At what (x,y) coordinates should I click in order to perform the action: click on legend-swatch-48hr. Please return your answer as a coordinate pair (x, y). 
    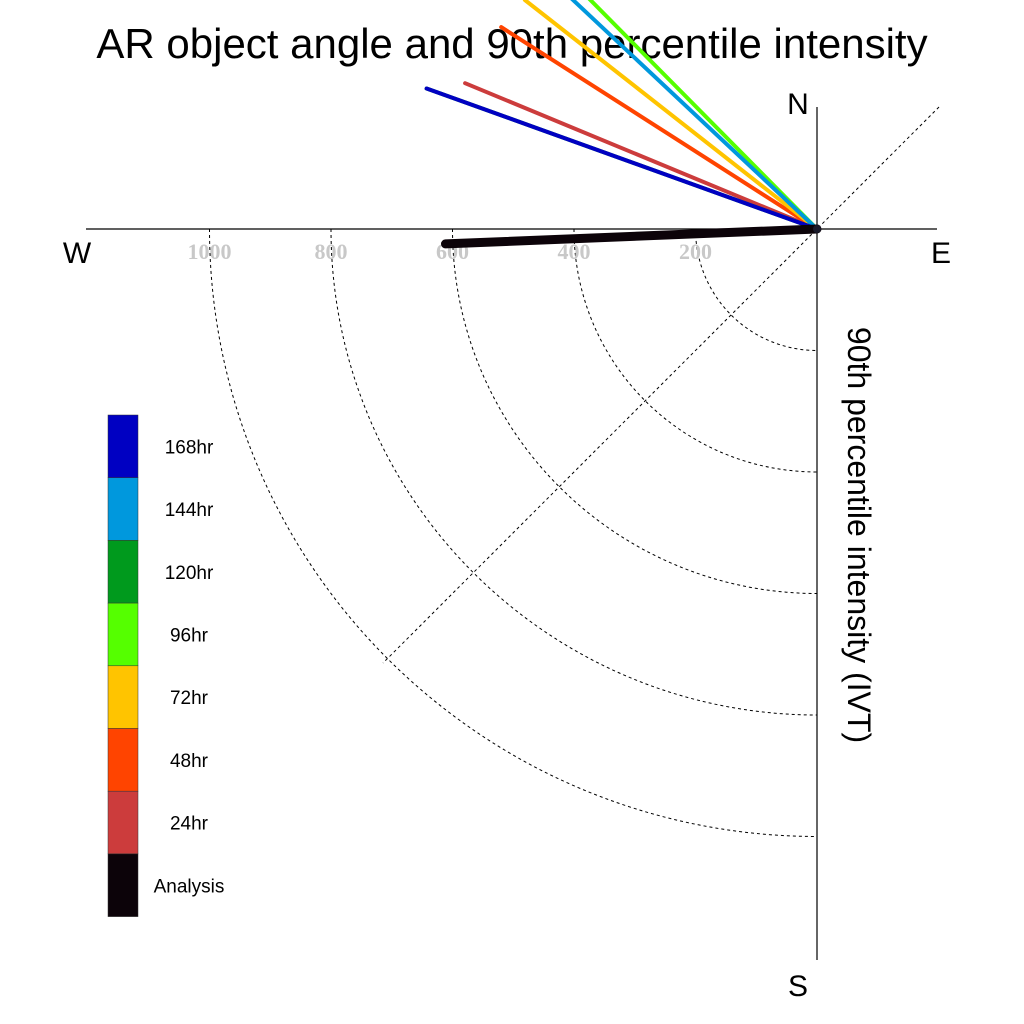
    Looking at the image, I should click on (123, 760).